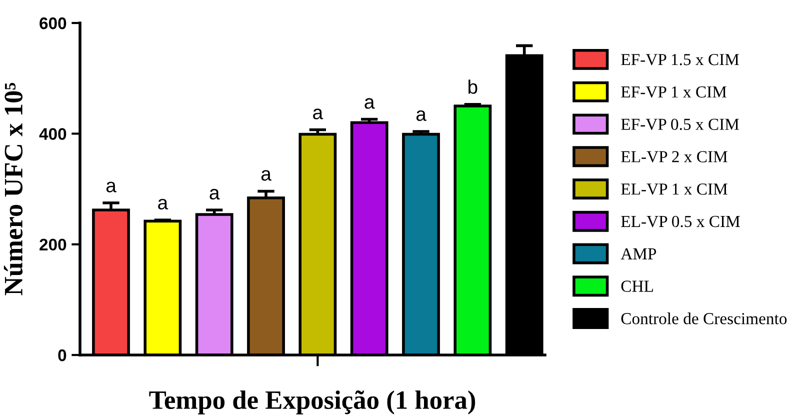 The height and width of the screenshot is (420, 810). I want to click on y-axis-title: Número UFC x 10⁵, so click(13, 189).